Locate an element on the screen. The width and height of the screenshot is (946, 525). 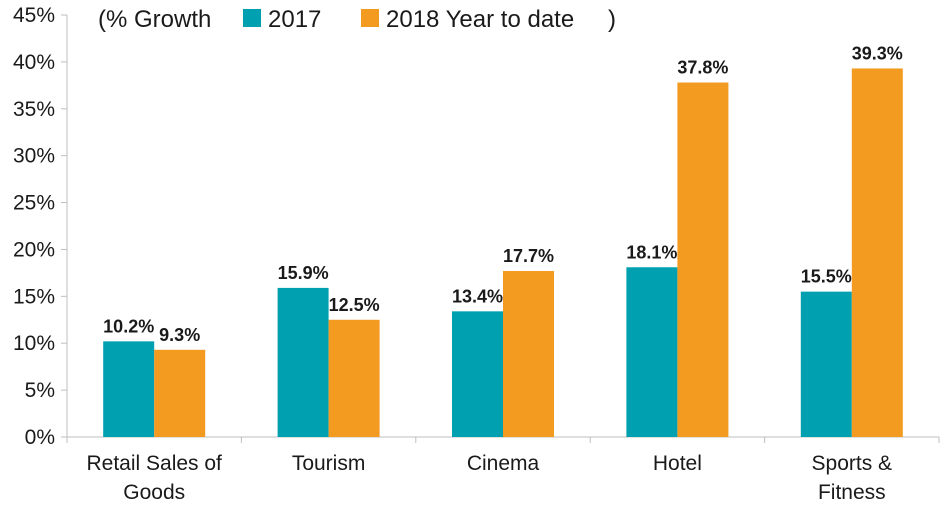
y-tick-label: 45% is located at coordinates (34, 15).